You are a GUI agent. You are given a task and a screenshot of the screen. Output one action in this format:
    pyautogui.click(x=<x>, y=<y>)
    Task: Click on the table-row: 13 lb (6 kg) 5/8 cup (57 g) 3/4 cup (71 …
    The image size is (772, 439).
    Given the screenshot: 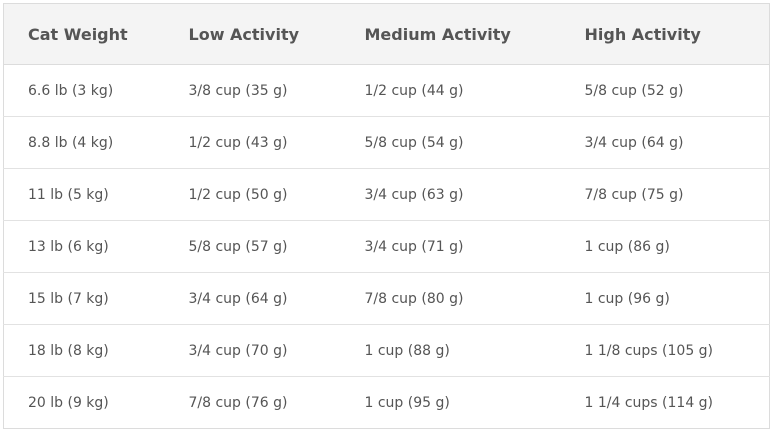 What is the action you would take?
    pyautogui.click(x=386, y=246)
    